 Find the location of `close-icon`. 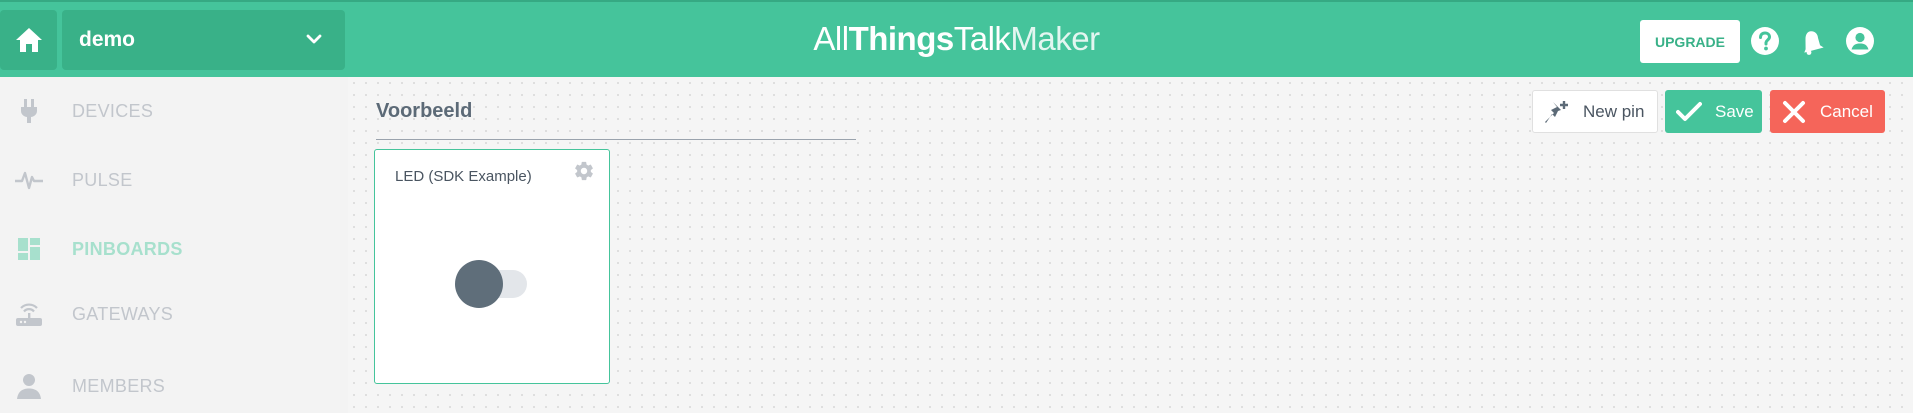

close-icon is located at coordinates (1794, 112).